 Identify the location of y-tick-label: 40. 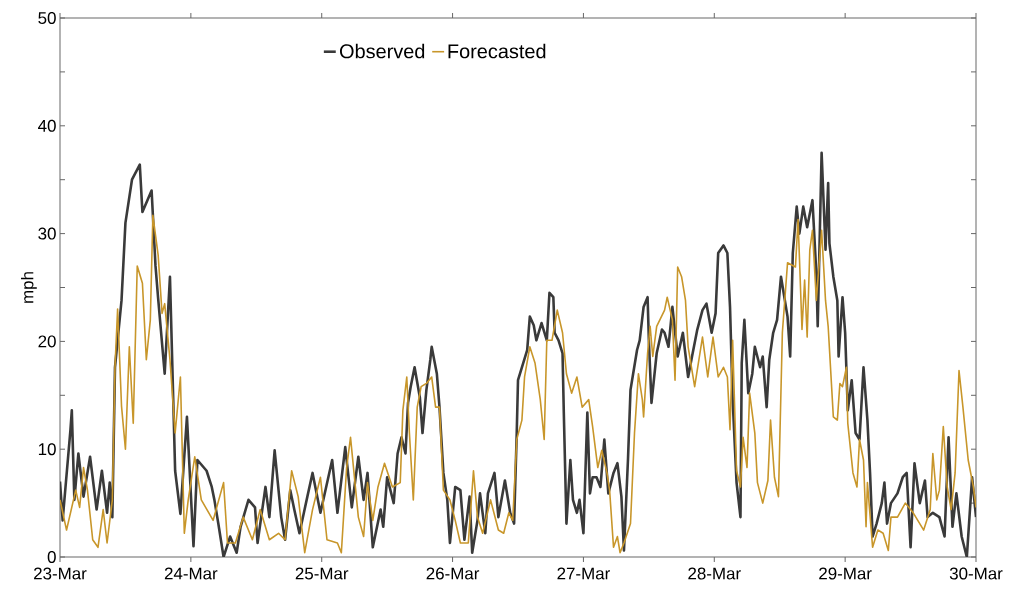
(47, 125).